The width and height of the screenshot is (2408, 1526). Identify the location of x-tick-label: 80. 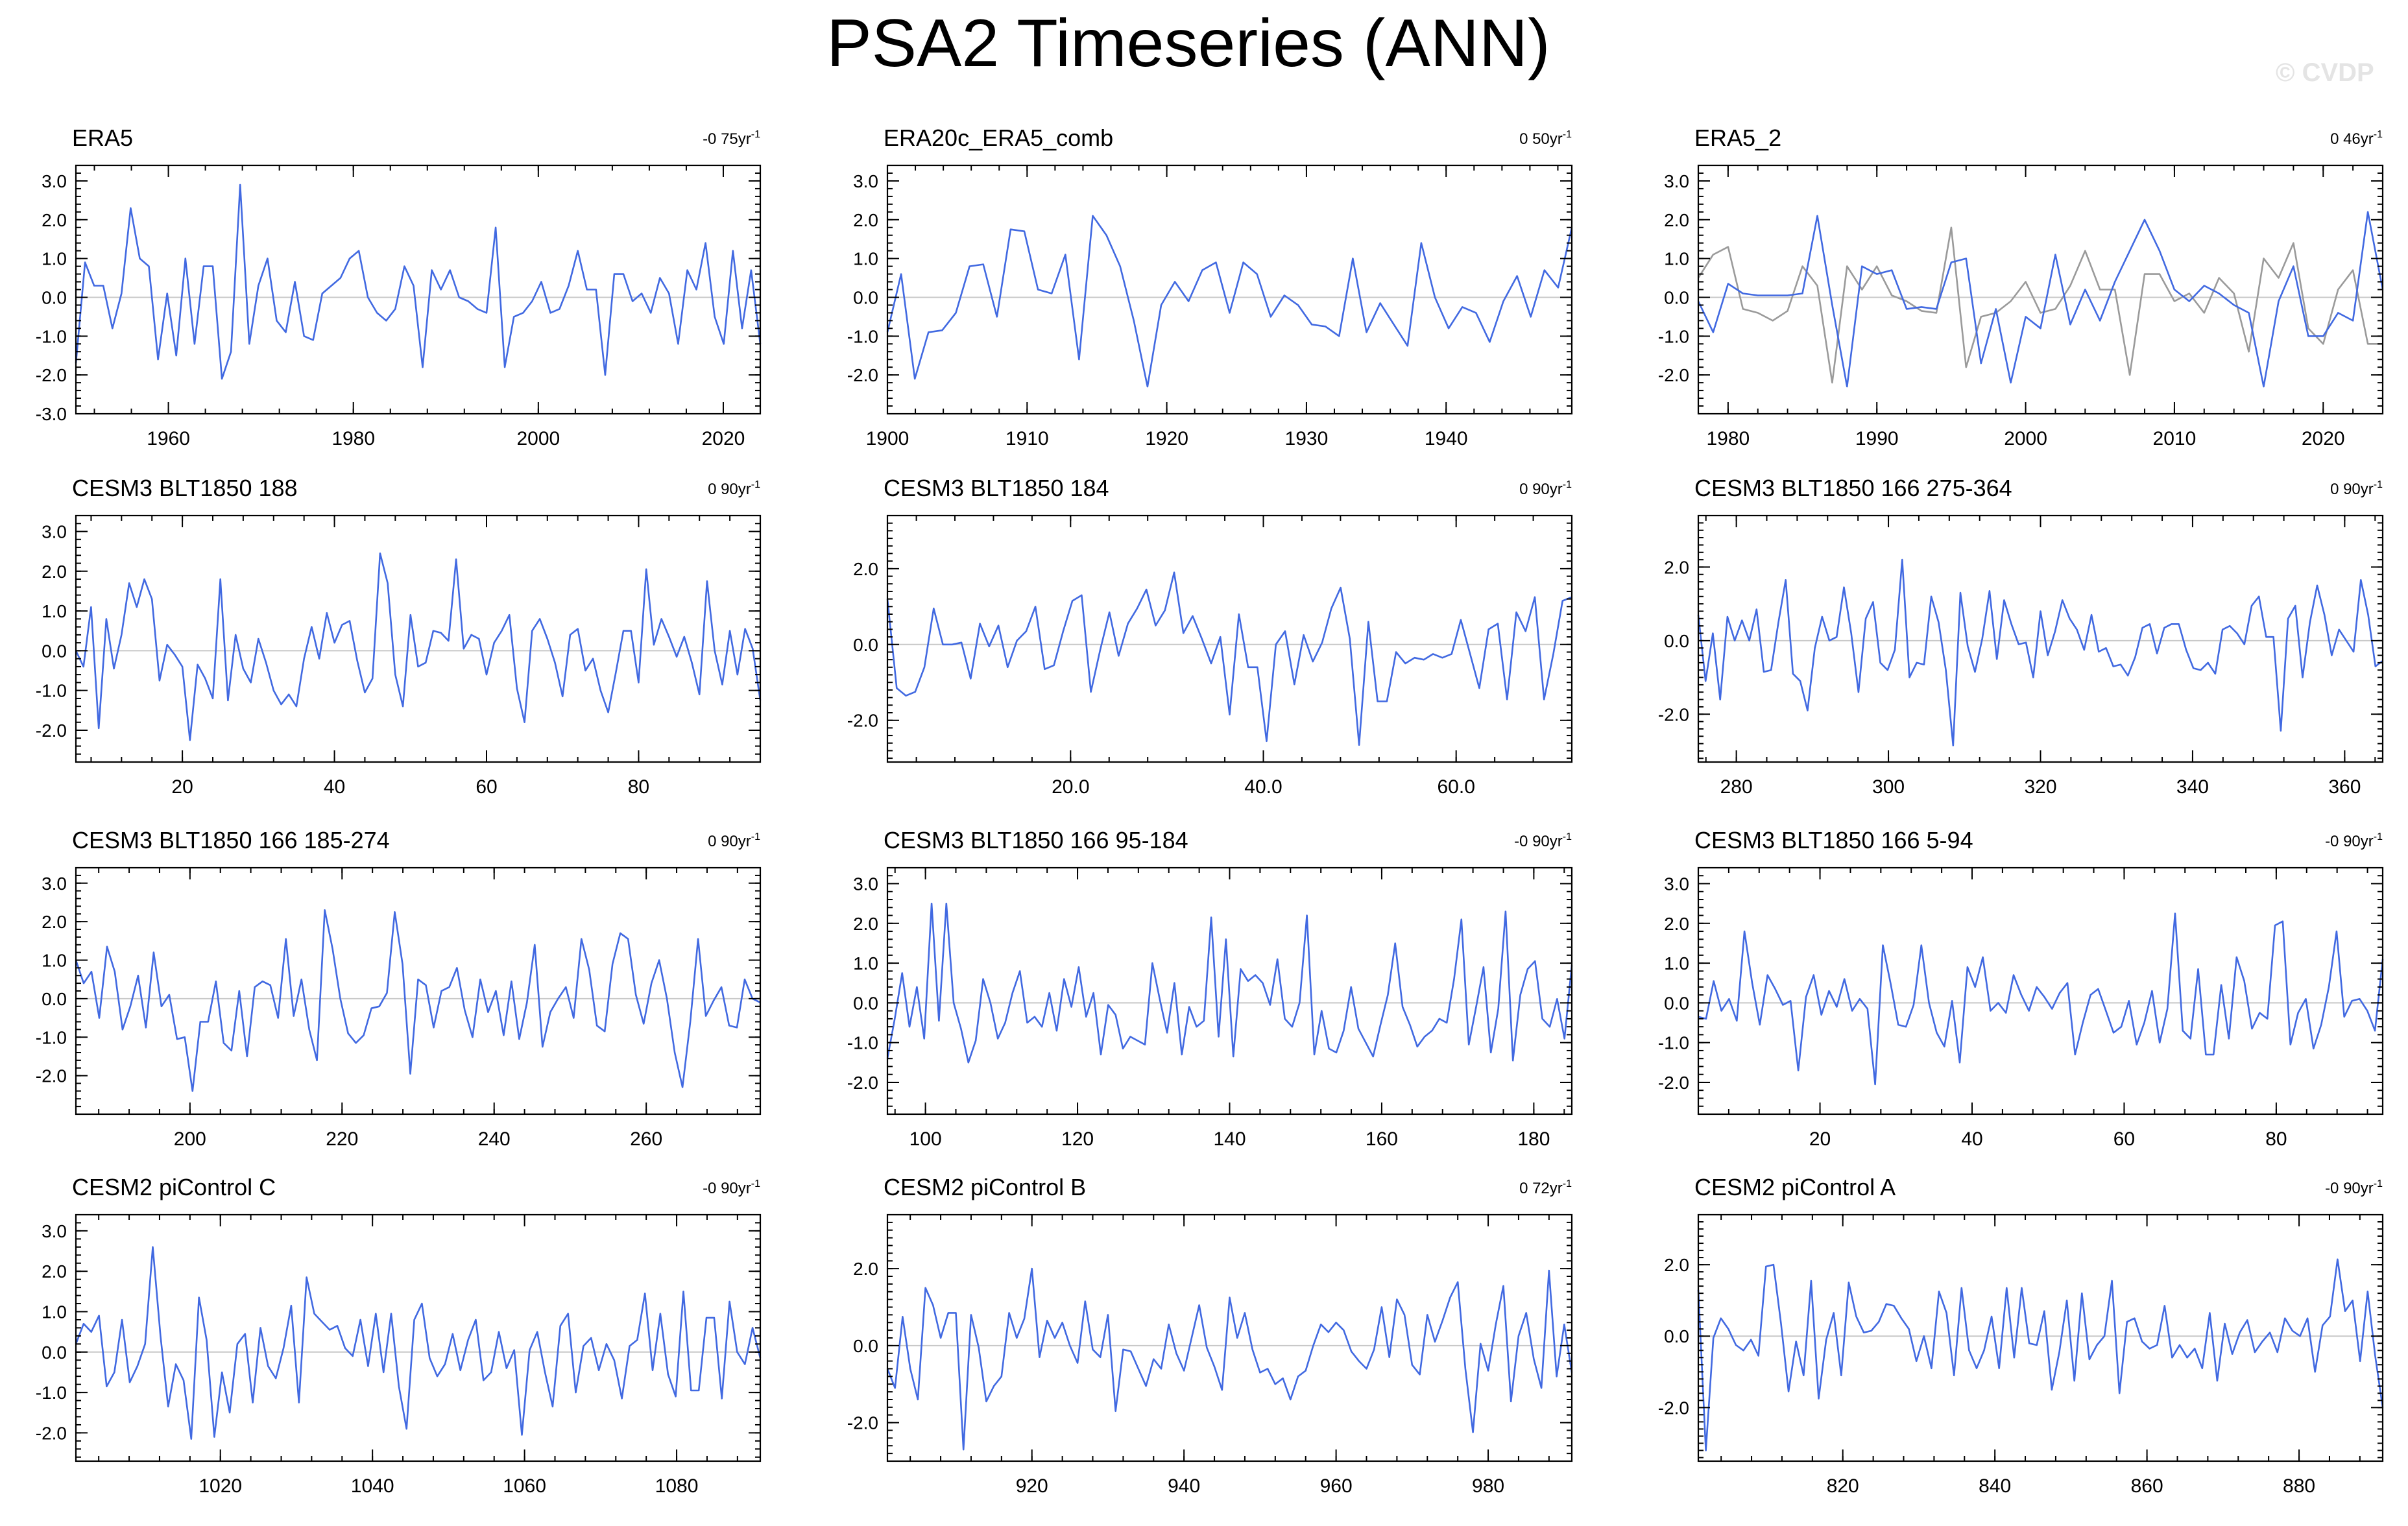
(638, 787).